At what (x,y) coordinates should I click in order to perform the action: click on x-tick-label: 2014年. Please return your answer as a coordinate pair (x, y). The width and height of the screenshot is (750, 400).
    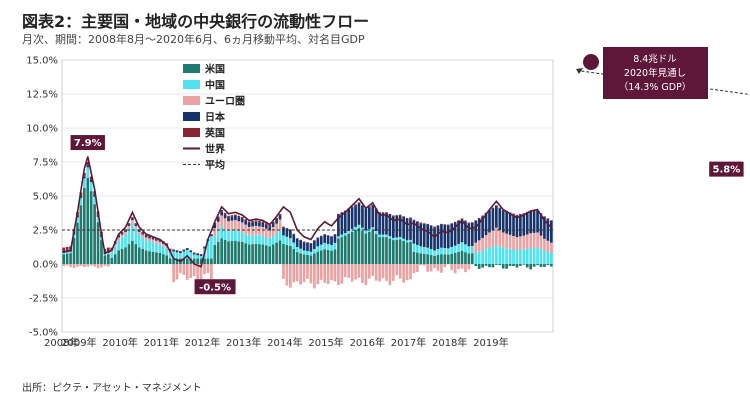
    Looking at the image, I should click on (284, 342).